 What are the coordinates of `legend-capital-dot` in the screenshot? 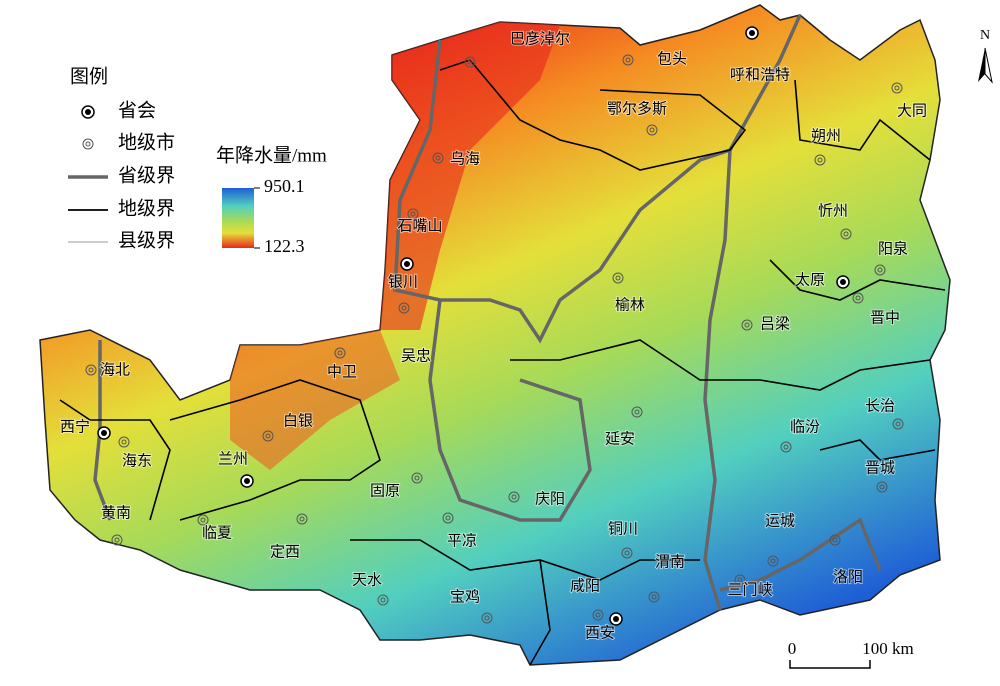 It's located at (88, 112).